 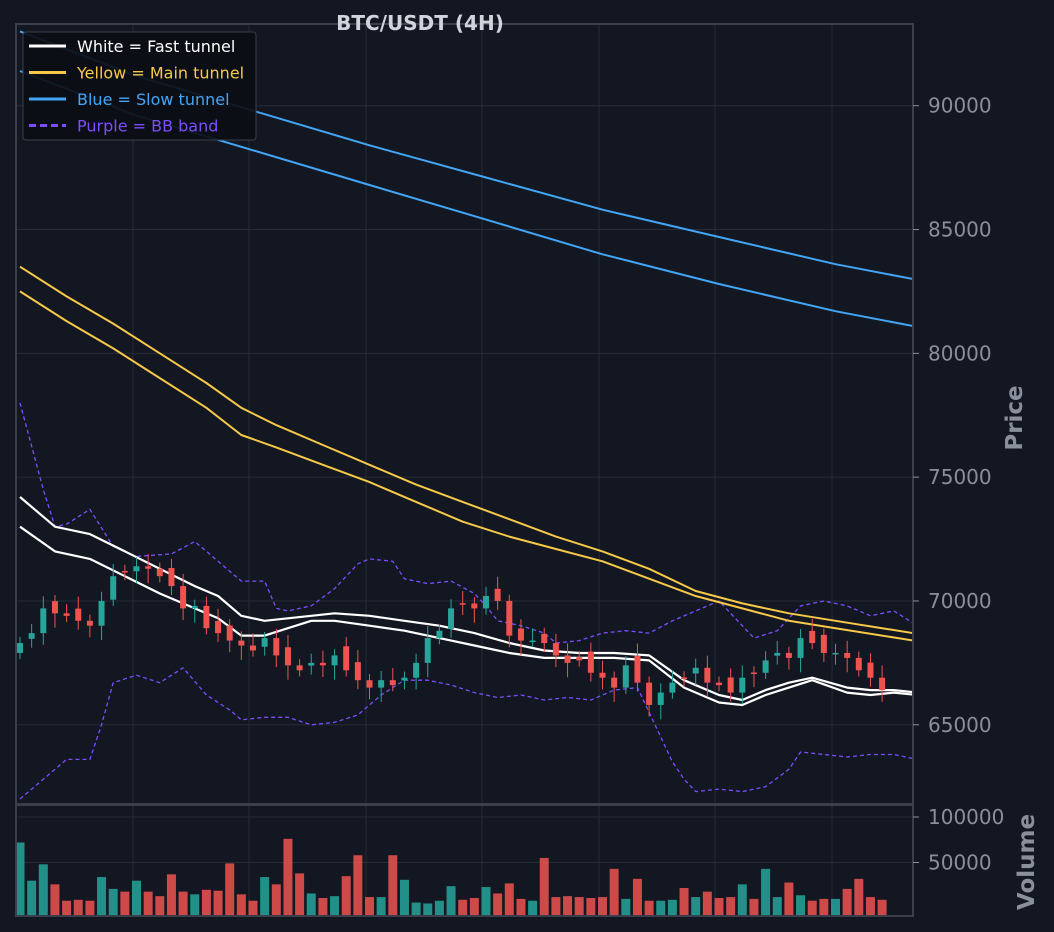 What do you see at coordinates (960, 725) in the screenshot?
I see `price-tick-label: 65000` at bounding box center [960, 725].